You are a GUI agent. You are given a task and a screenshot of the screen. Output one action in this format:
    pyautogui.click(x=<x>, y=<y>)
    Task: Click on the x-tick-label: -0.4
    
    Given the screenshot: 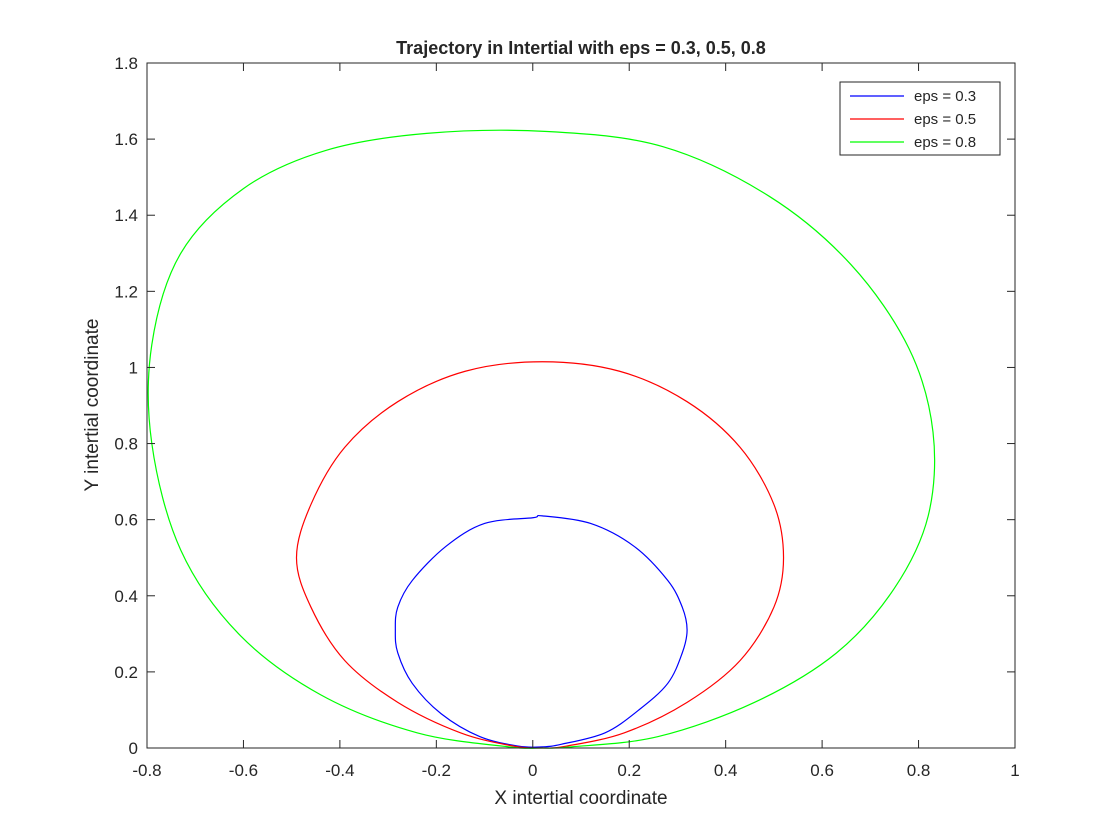 What is the action you would take?
    pyautogui.click(x=339, y=770)
    